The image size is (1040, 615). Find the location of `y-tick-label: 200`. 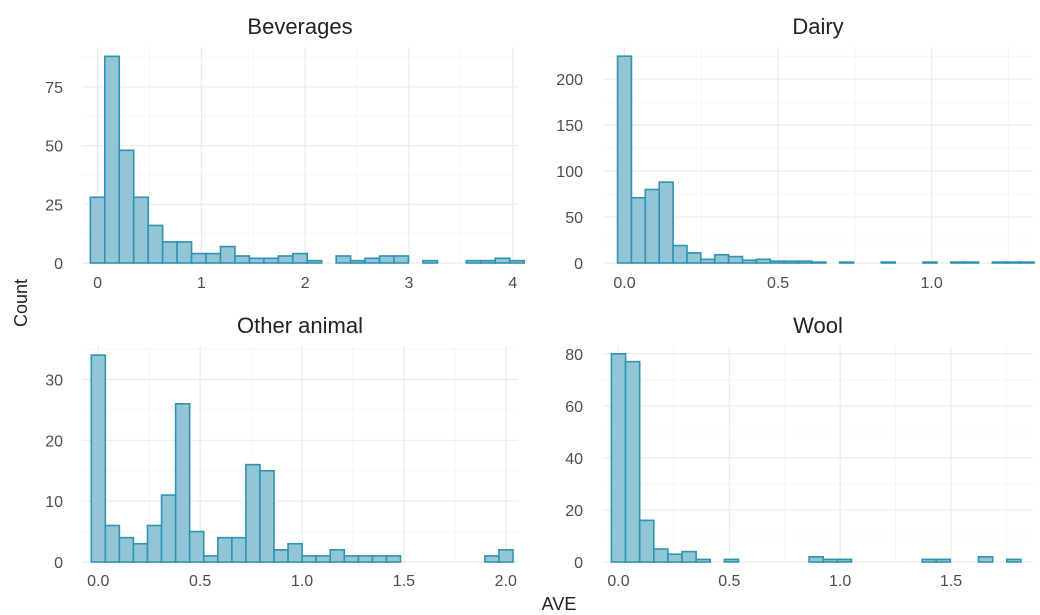

y-tick-label: 200 is located at coordinates (569, 80).